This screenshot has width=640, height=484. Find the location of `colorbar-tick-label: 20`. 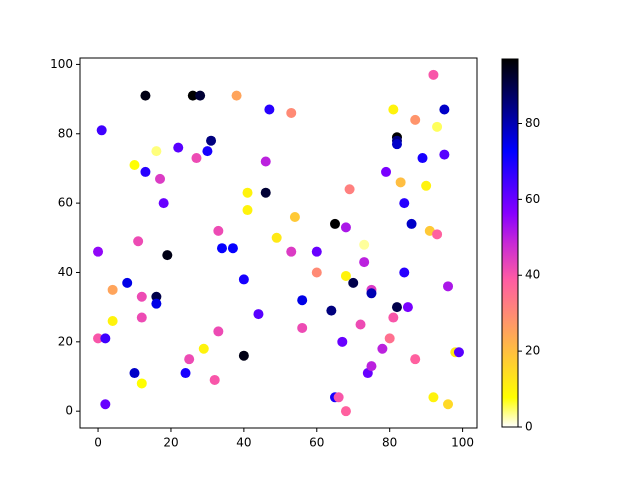

colorbar-tick-label: 20 is located at coordinates (532, 351).